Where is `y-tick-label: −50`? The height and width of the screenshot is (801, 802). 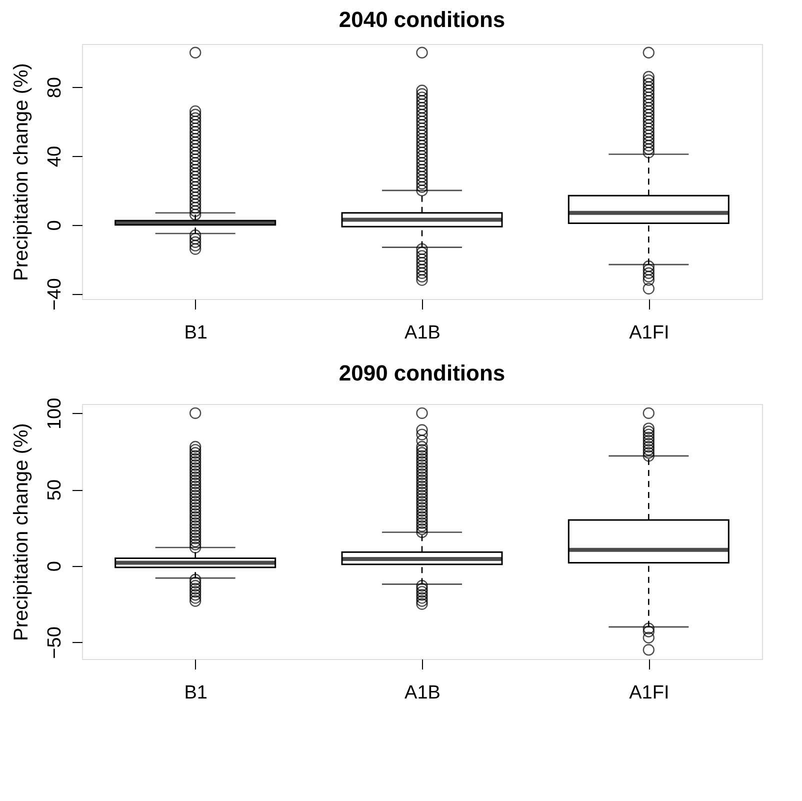
y-tick-label: −50 is located at coordinates (55, 642).